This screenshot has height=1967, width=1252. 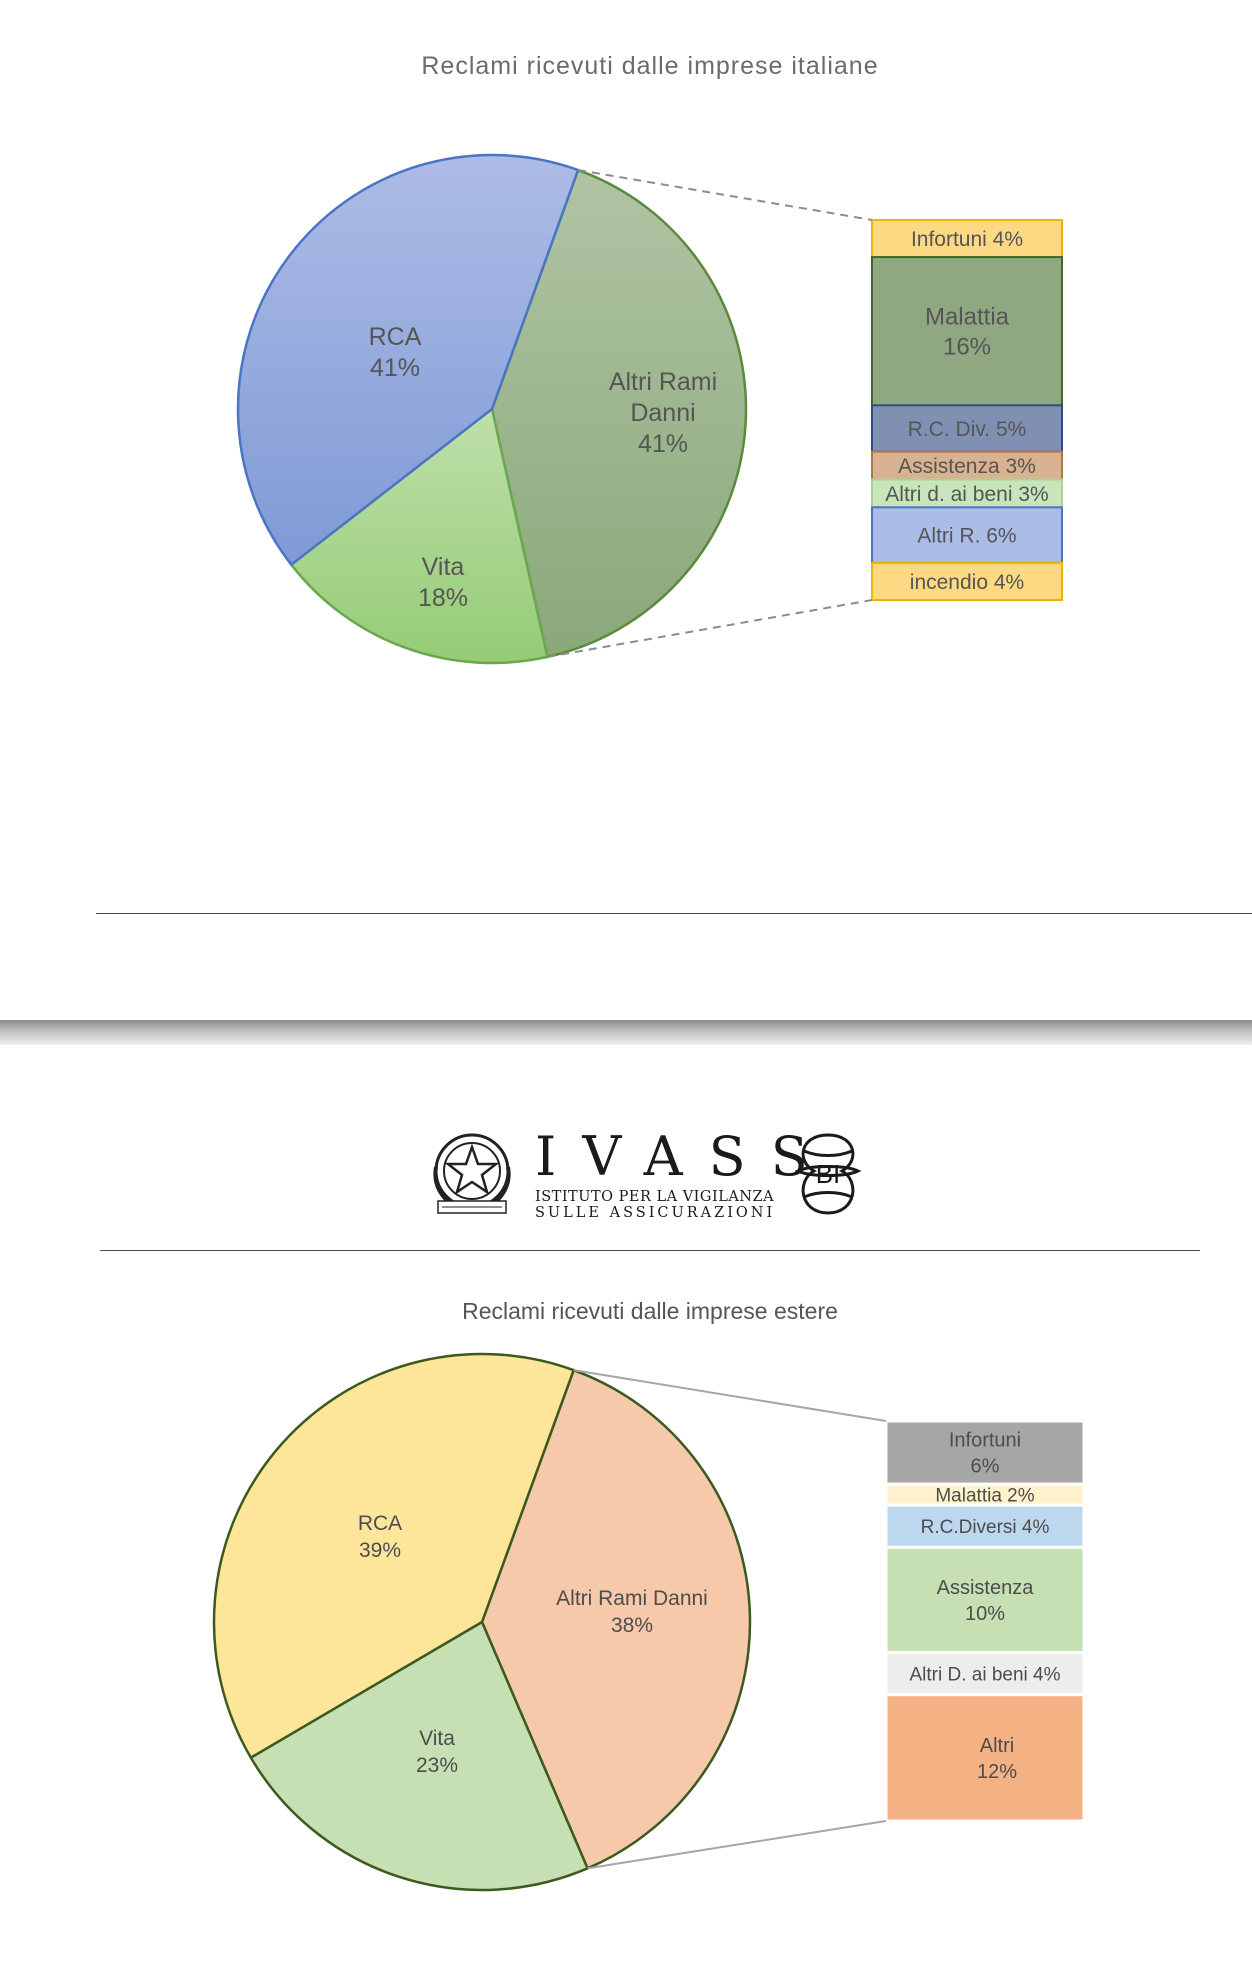 I want to click on breakdown-label-altri-12: Altri, so click(x=997, y=1746).